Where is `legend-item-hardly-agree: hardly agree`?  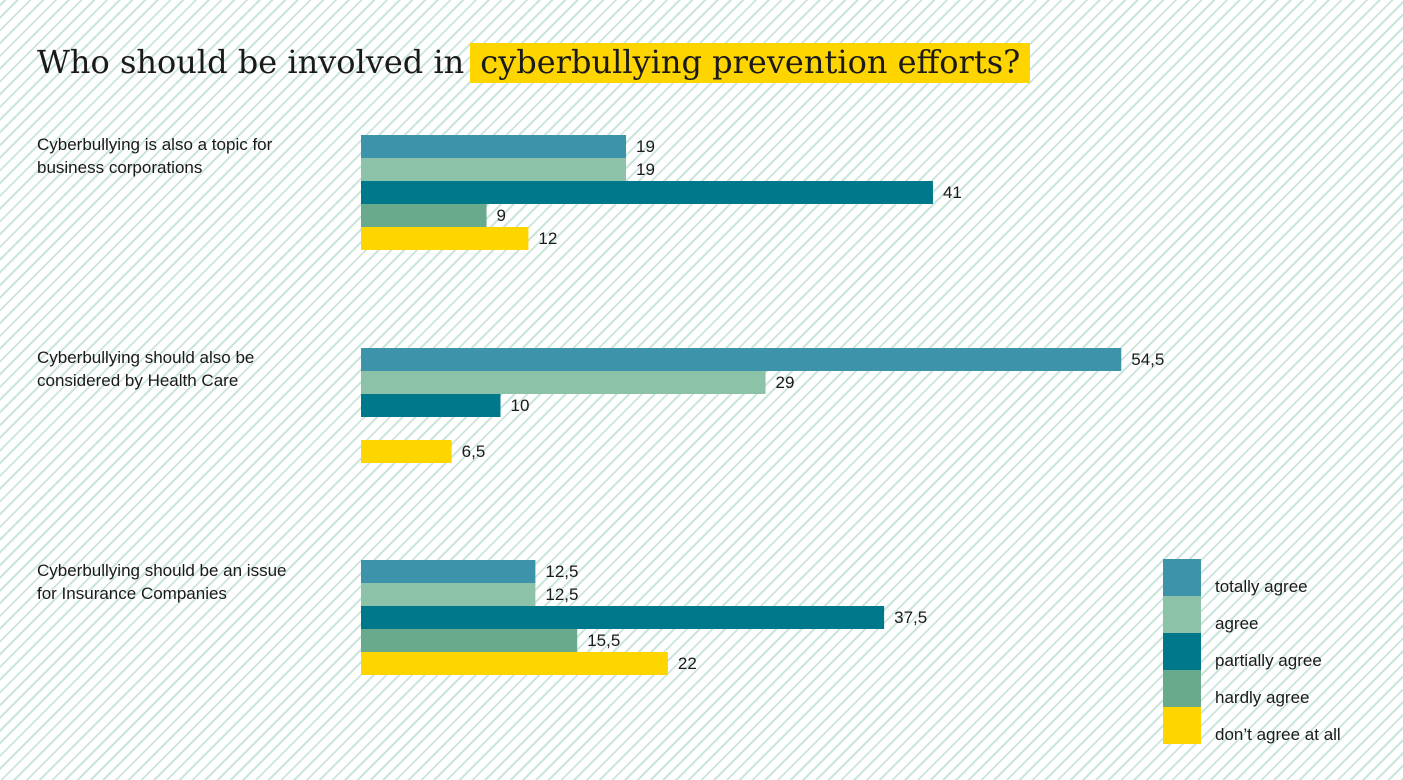 legend-item-hardly-agree: hardly agree is located at coordinates (1283, 688).